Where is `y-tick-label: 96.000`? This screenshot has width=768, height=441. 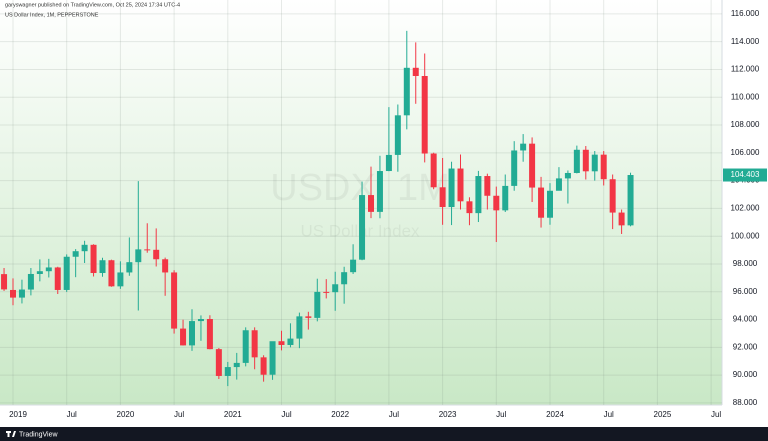 y-tick-label: 96.000 is located at coordinates (745, 291).